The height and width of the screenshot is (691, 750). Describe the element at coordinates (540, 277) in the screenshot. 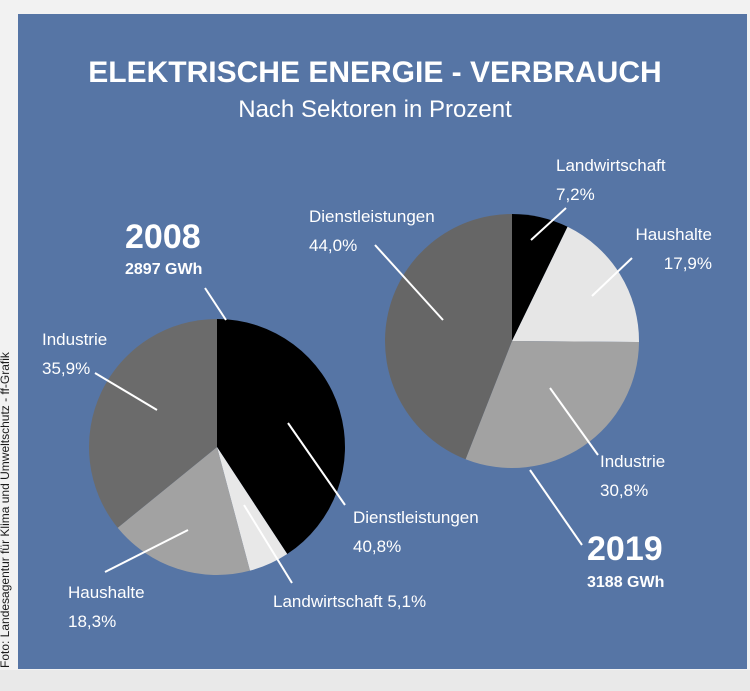

I see `pie-slice-2019-landwirtschaft` at that location.